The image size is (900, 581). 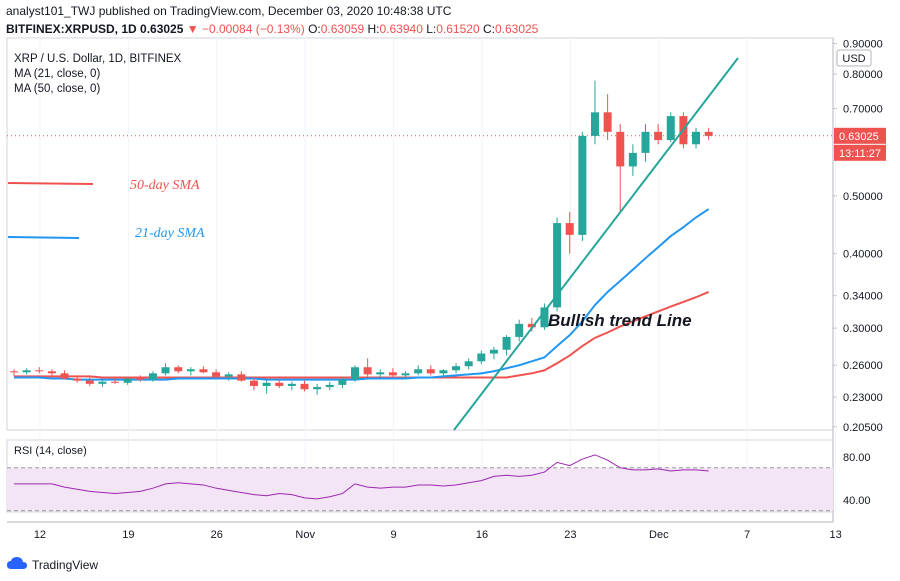 What do you see at coordinates (50, 183) in the screenshot?
I see `sma50-legend-line` at bounding box center [50, 183].